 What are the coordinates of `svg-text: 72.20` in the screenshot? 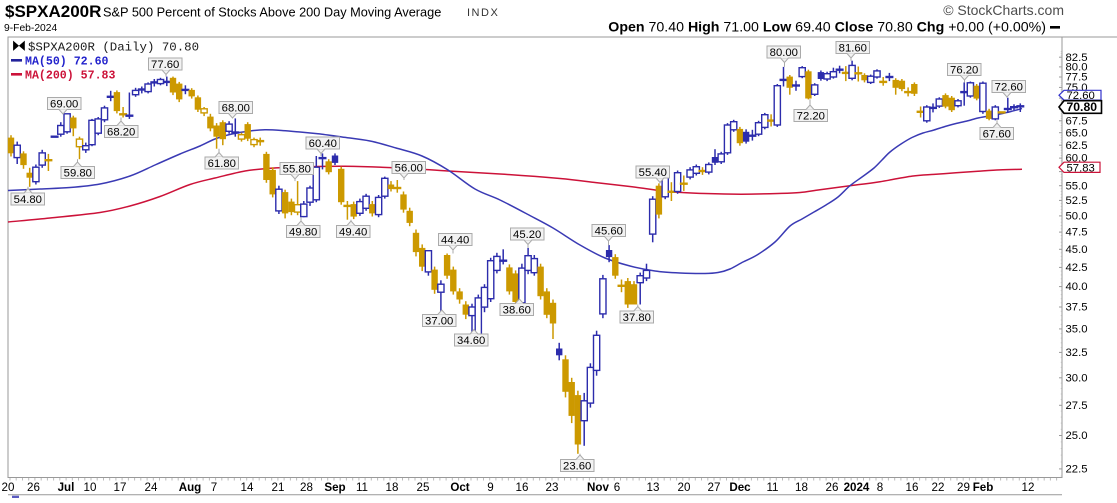 It's located at (811, 117).